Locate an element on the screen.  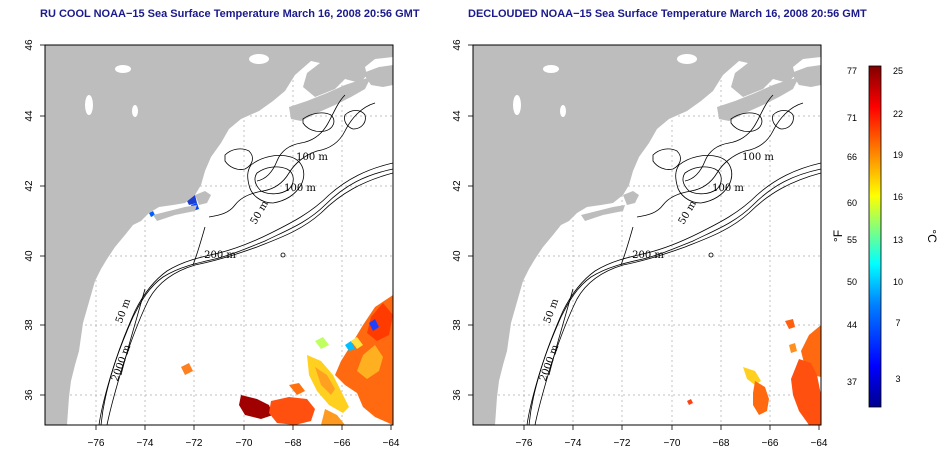
colorbar-f-tick: 50 is located at coordinates (852, 282).